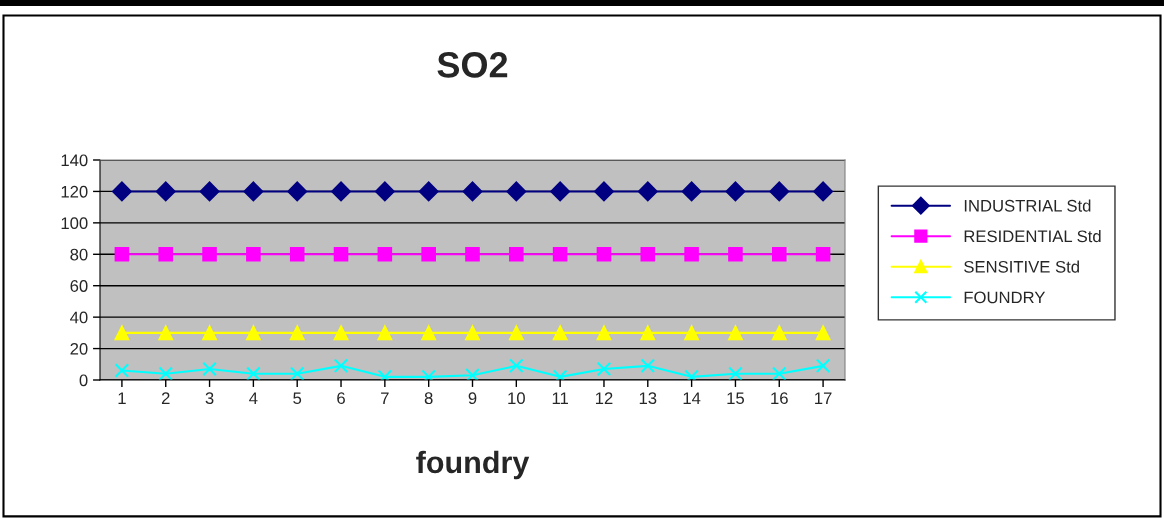  I want to click on x-tick-label: 2, so click(165, 398).